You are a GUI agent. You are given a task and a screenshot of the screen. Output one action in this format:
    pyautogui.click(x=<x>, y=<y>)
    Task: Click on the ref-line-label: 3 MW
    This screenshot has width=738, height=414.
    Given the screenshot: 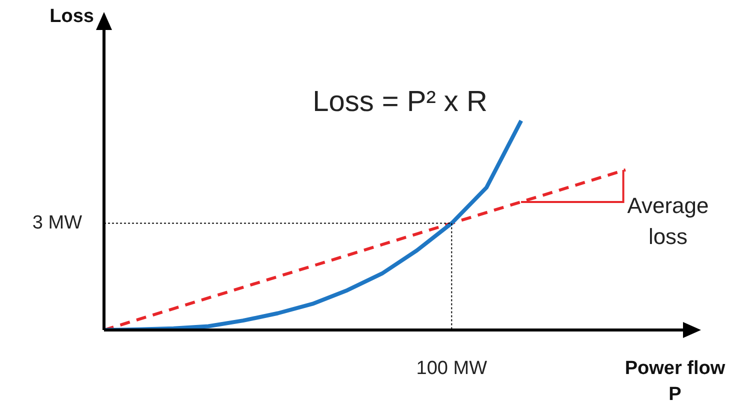 What is the action you would take?
    pyautogui.click(x=57, y=223)
    